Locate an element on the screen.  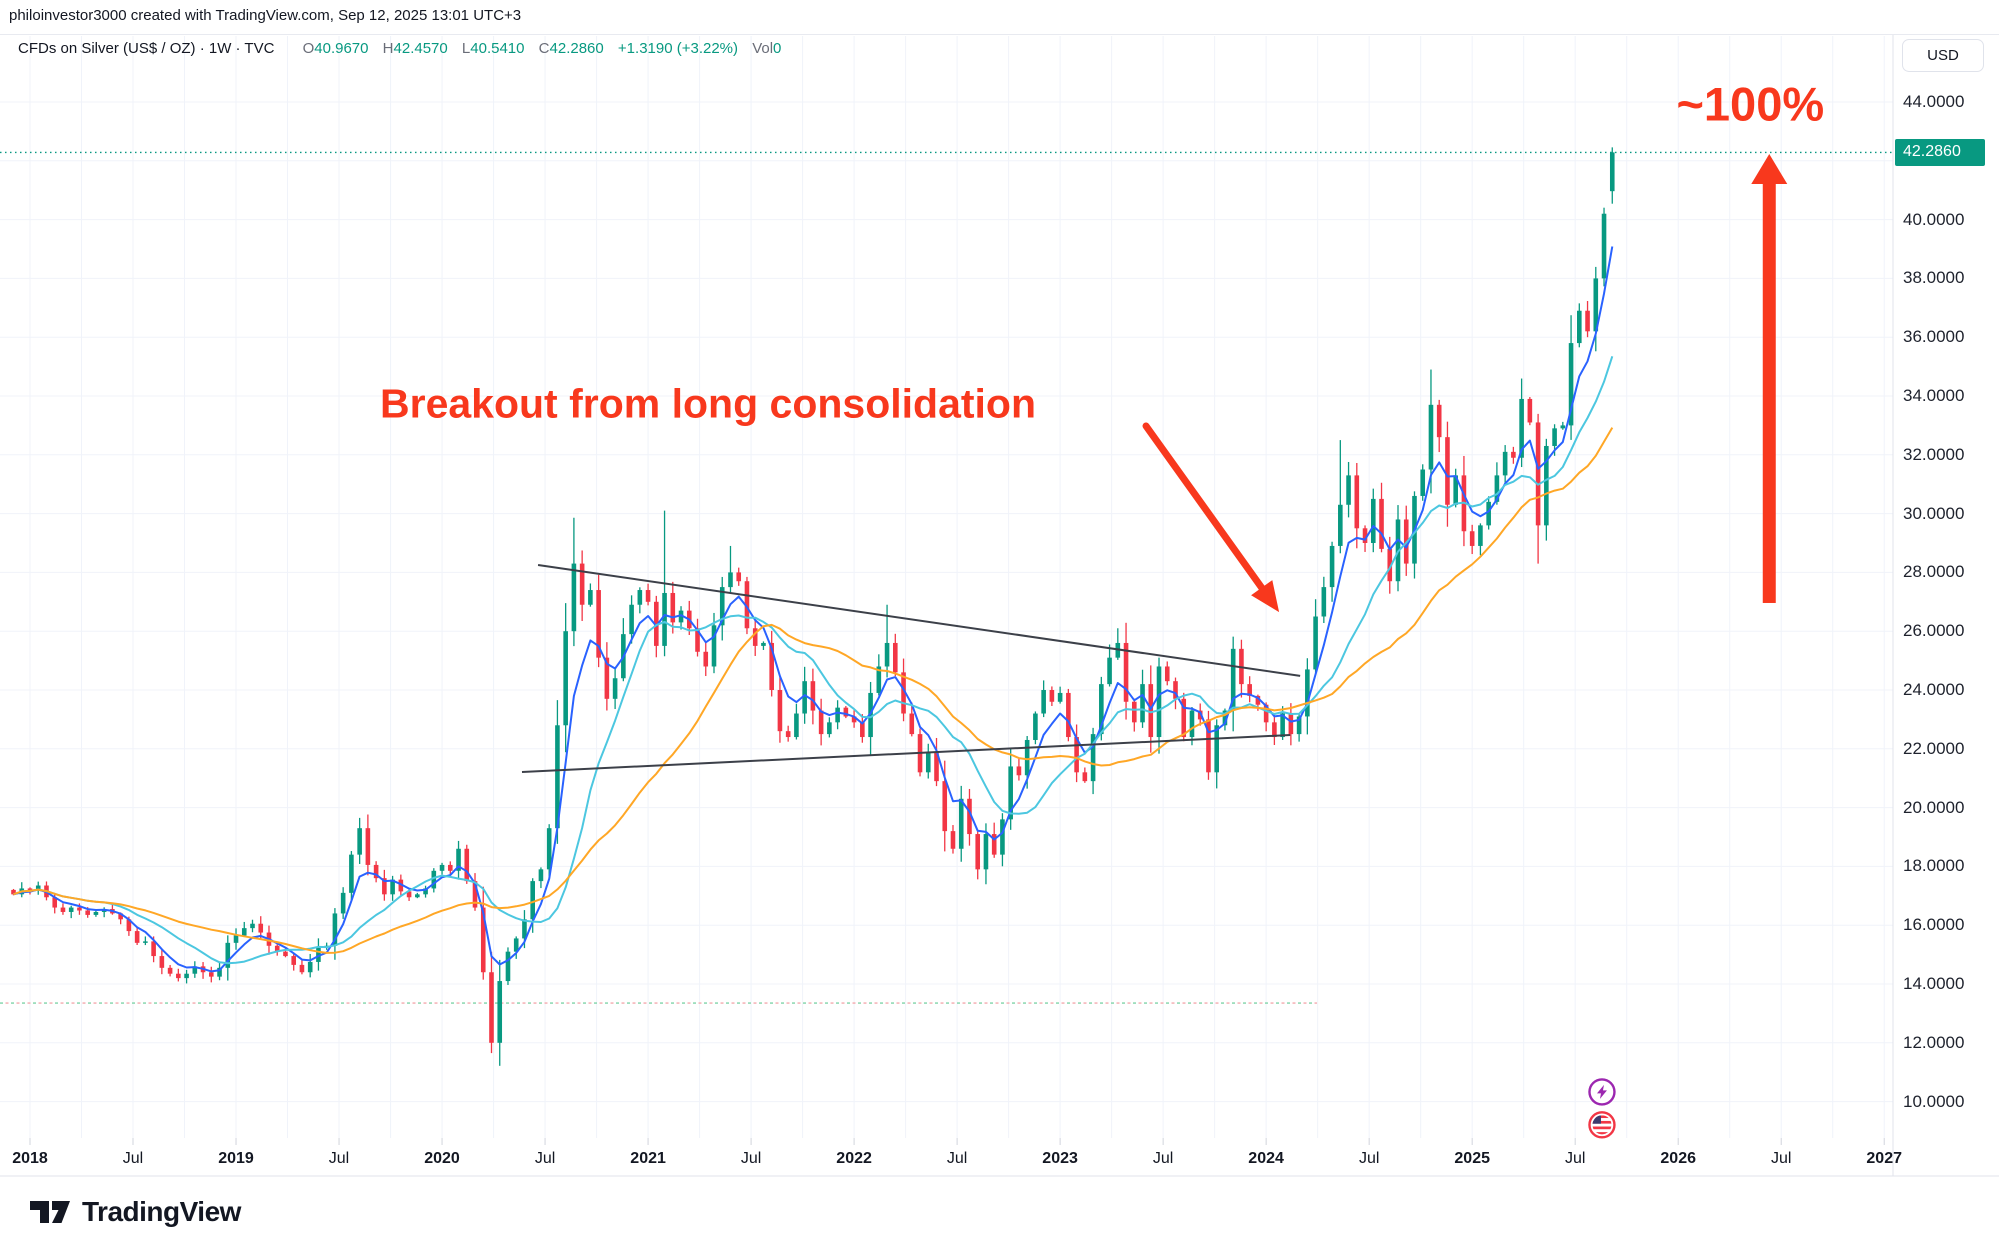
volume-value: 0 is located at coordinates (777, 48).